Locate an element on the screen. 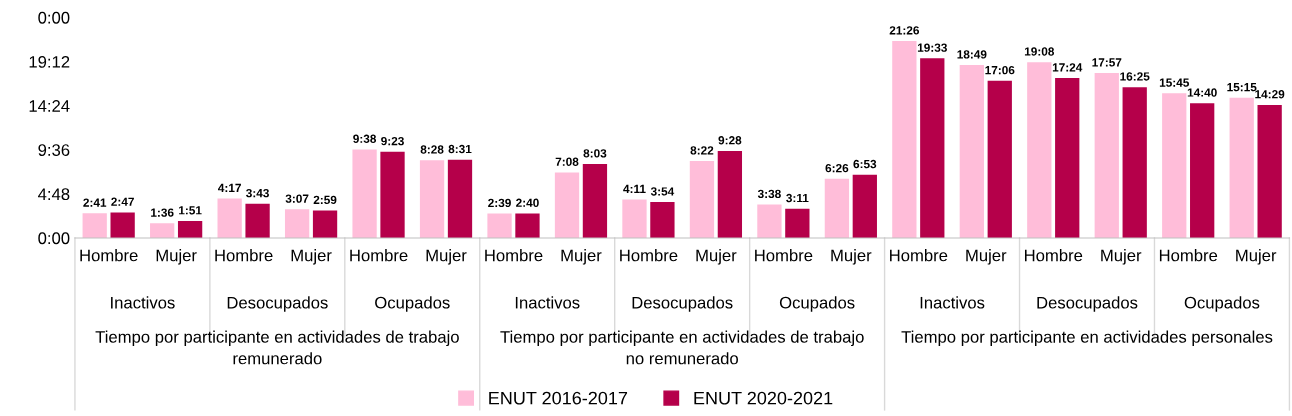  data-label: 3:43 is located at coordinates (257, 193).